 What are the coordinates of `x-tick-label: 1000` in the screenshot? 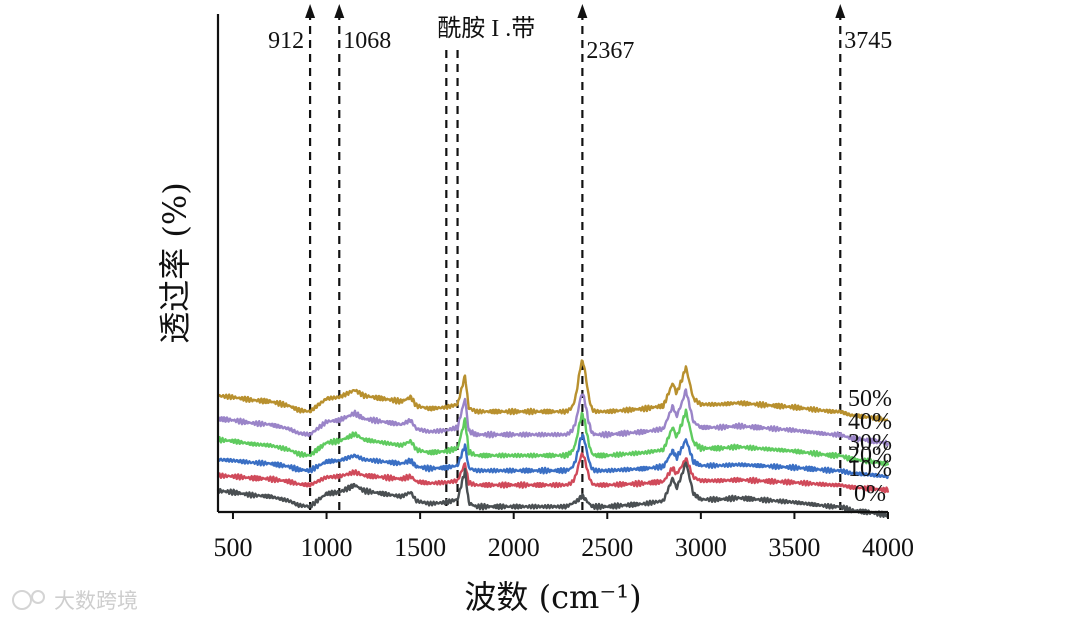 It's located at (327, 547).